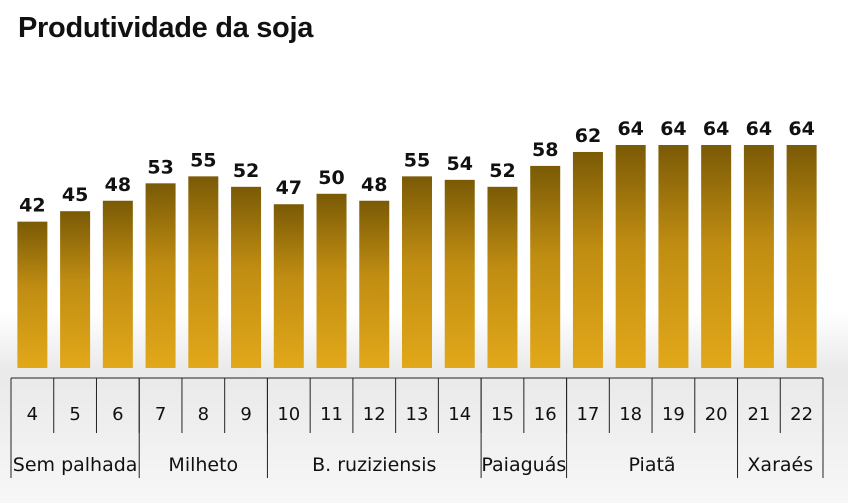 This screenshot has width=848, height=503. What do you see at coordinates (331, 414) in the screenshot?
I see `tick-label-11: 11` at bounding box center [331, 414].